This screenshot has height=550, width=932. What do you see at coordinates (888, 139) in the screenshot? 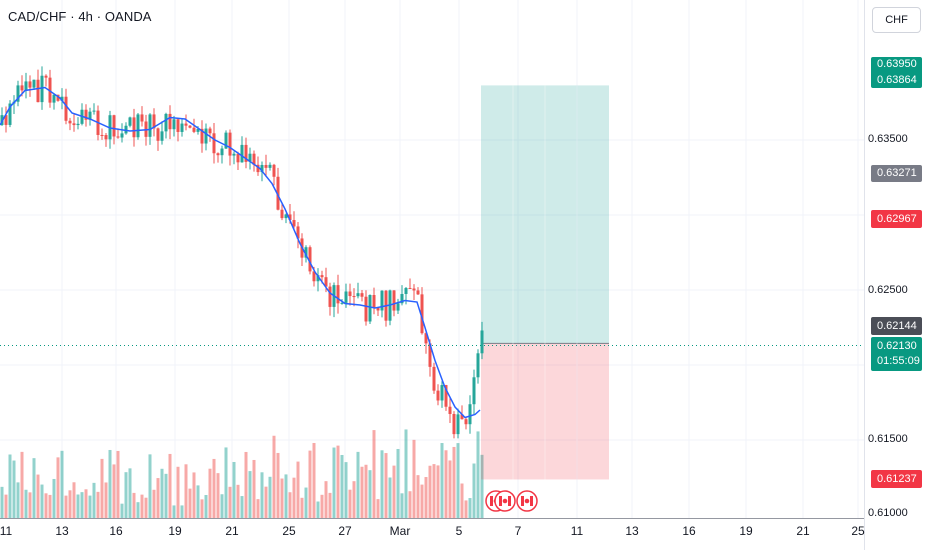
I see `price-axis-label: 0.63500` at bounding box center [888, 139].